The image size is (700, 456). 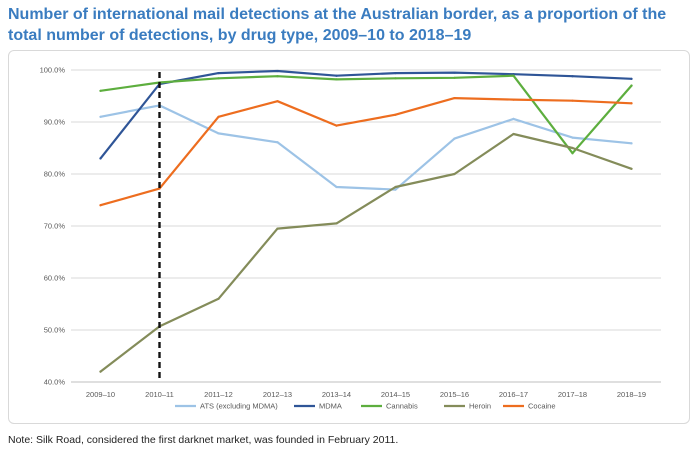 What do you see at coordinates (467, 406) in the screenshot?
I see `legend-item-heroin: Heroin` at bounding box center [467, 406].